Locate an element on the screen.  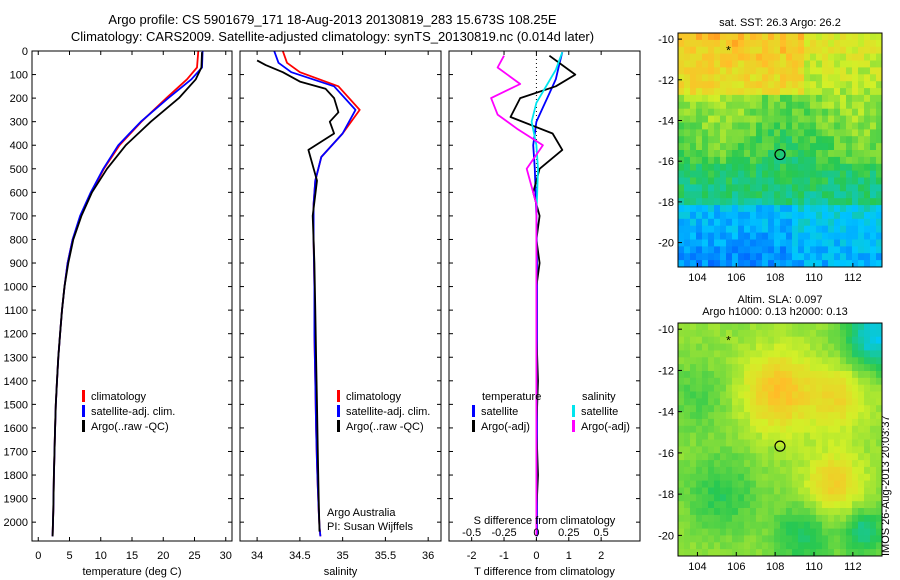
legend-label: Argo(..raw -QC) is located at coordinates (130, 427).